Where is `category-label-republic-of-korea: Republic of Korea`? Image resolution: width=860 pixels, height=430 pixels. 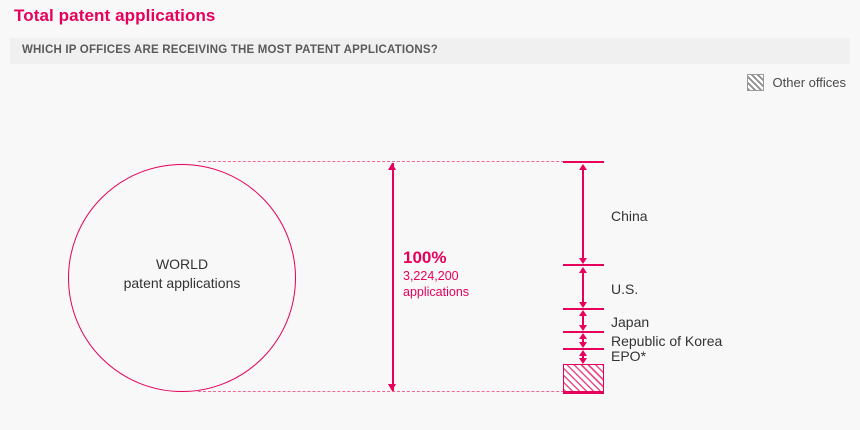
category-label-republic-of-korea: Republic of Korea is located at coordinates (667, 341).